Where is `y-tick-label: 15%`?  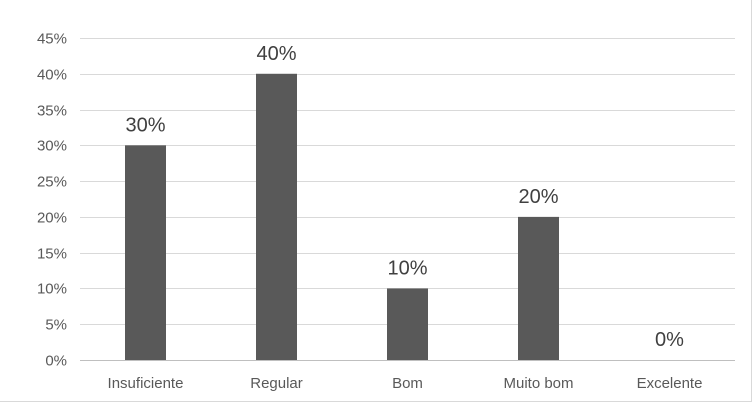 y-tick-label: 15% is located at coordinates (52, 254).